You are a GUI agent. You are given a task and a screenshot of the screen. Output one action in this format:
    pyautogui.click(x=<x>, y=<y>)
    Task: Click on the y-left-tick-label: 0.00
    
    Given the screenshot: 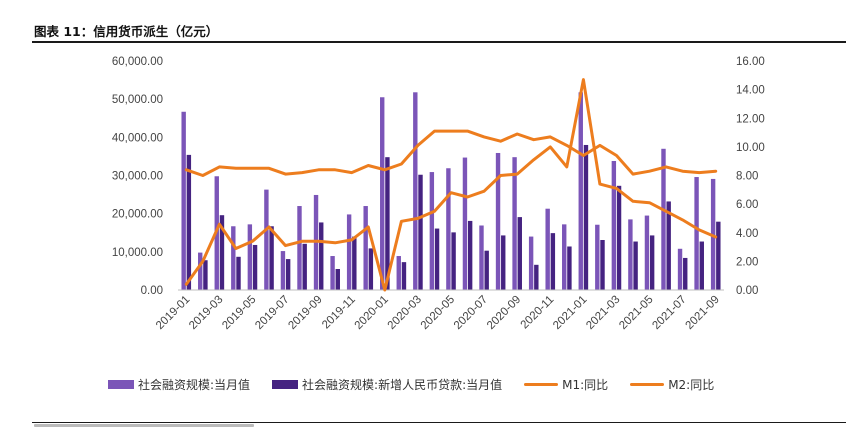 What is the action you would take?
    pyautogui.click(x=152, y=291)
    